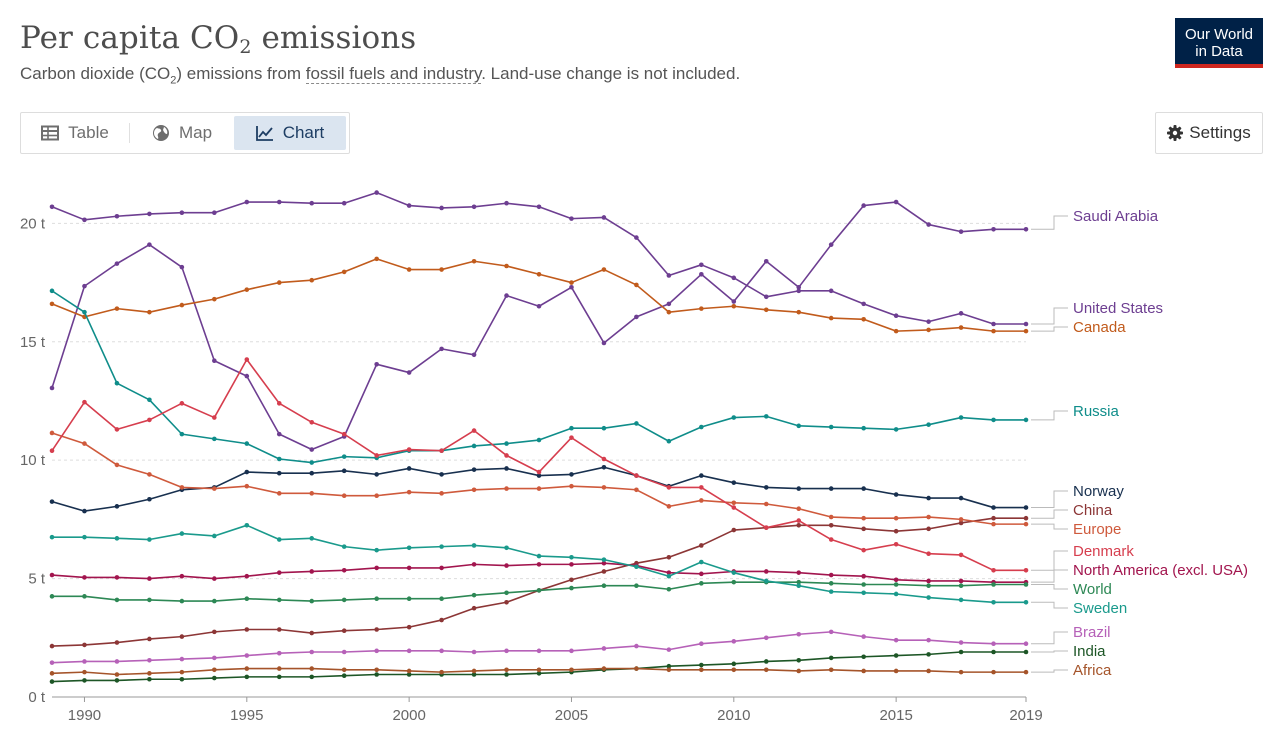 The image size is (1280, 743). Describe the element at coordinates (182, 133) in the screenshot. I see `tab-map: Map` at that location.